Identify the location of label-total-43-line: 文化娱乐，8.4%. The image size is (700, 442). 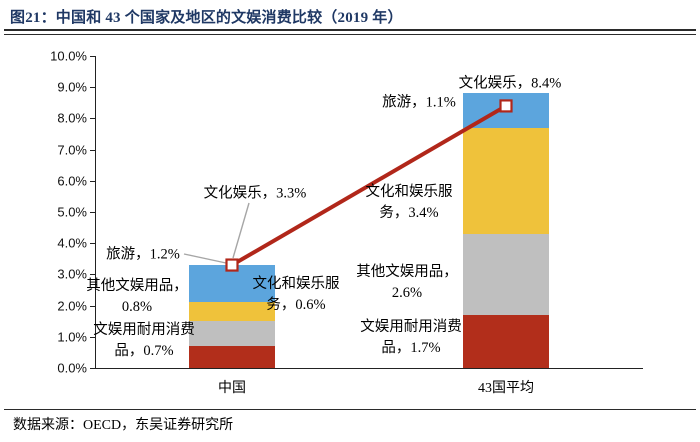
(510, 83).